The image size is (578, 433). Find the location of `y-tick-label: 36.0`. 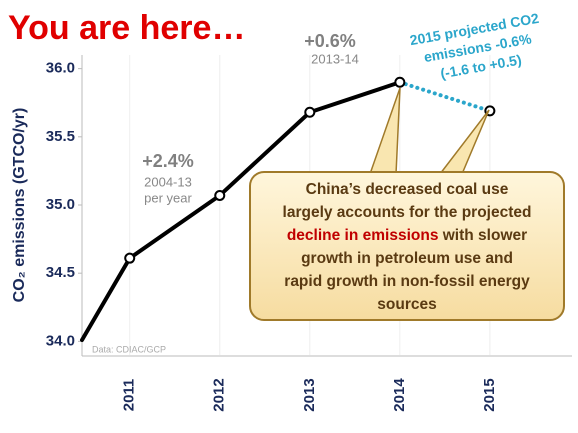

y-tick-label: 36.0 is located at coordinates (60, 68).